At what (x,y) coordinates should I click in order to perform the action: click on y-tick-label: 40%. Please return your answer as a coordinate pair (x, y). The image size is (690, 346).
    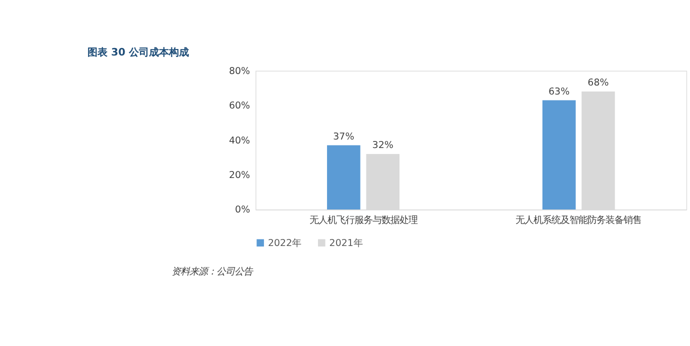
    Looking at the image, I should click on (239, 140).